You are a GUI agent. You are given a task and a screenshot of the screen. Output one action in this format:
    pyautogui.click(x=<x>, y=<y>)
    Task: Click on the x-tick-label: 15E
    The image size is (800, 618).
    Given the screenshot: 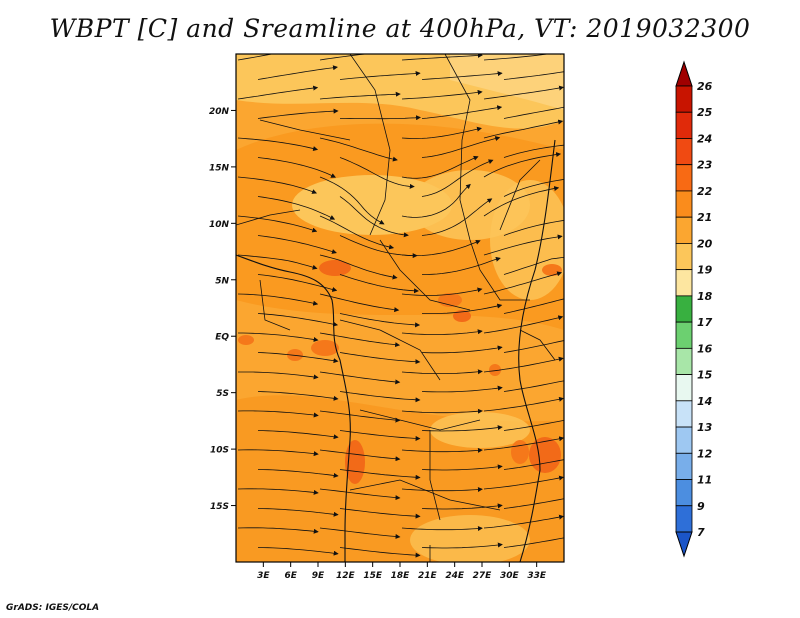 What is the action you would take?
    pyautogui.click(x=373, y=576)
    